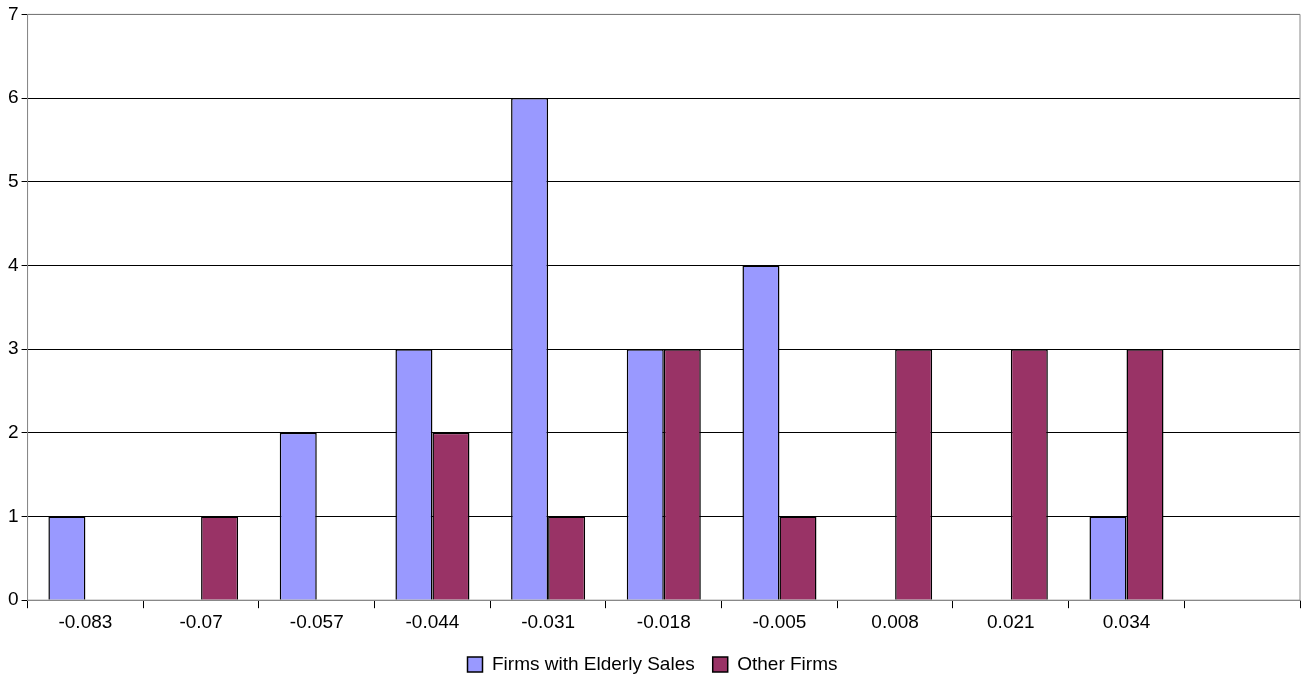 The height and width of the screenshot is (688, 1302). What do you see at coordinates (779, 621) in the screenshot?
I see `x-tick-label: -0.005` at bounding box center [779, 621].